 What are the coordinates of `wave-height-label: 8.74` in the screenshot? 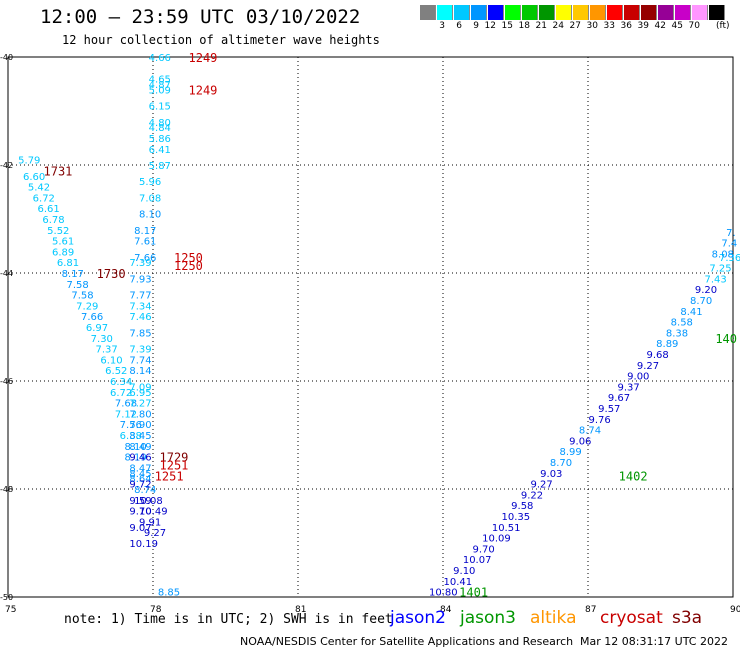 It's located at (590, 431).